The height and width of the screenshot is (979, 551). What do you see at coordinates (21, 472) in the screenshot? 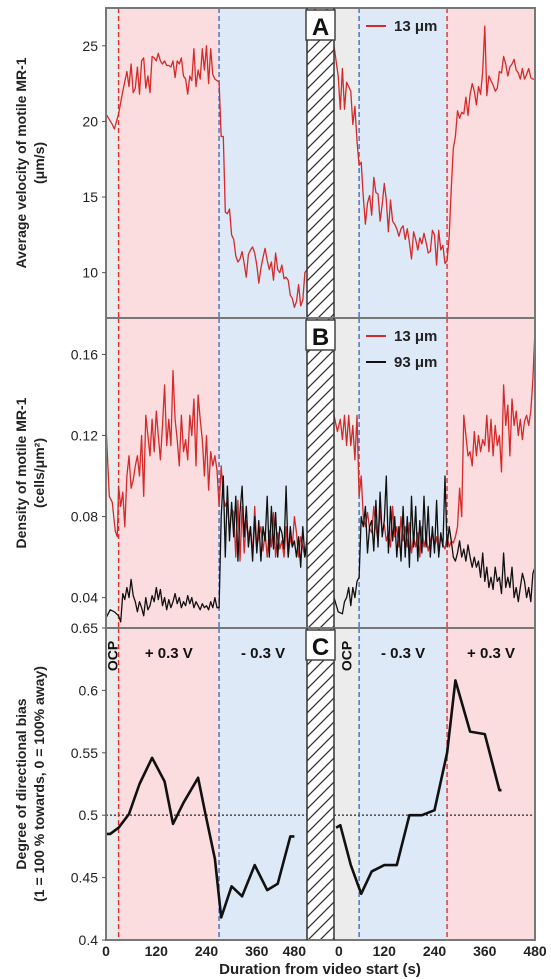
I see `y-axis-label-line1: Density of motile MR-1` at bounding box center [21, 472].